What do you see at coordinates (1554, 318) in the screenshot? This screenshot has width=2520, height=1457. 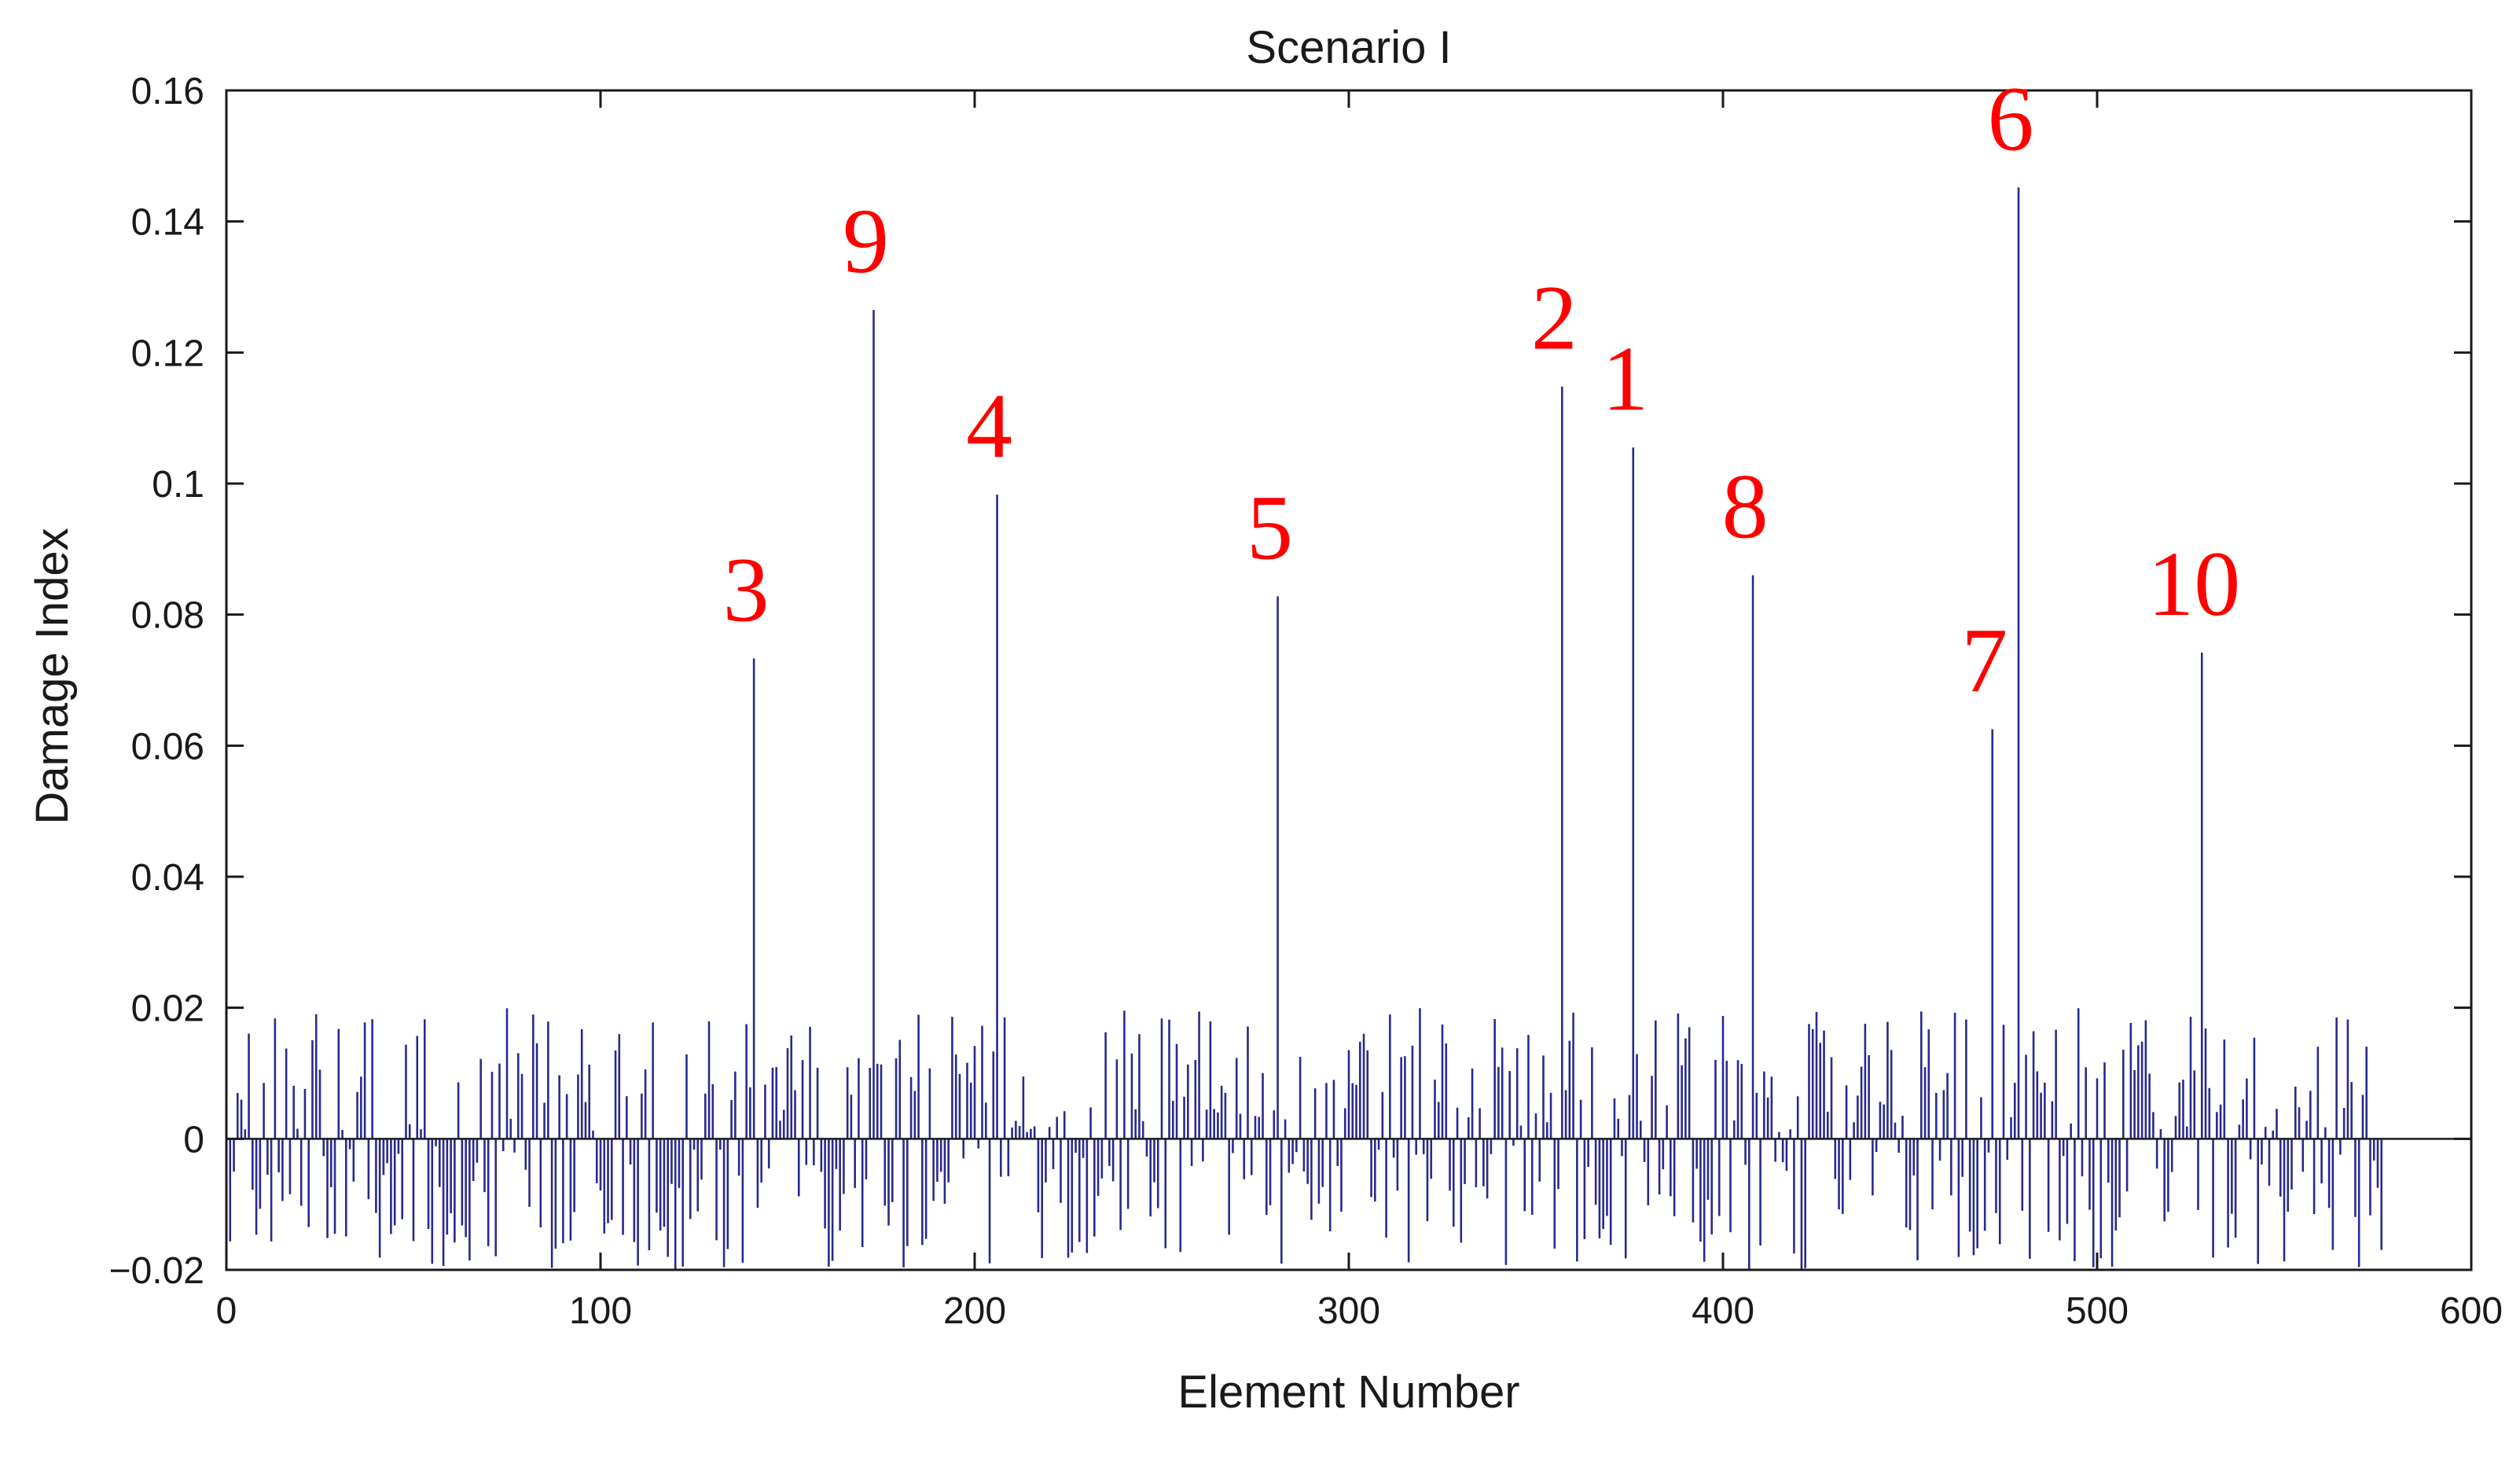 I see `damage-annotation-2: 2` at bounding box center [1554, 318].